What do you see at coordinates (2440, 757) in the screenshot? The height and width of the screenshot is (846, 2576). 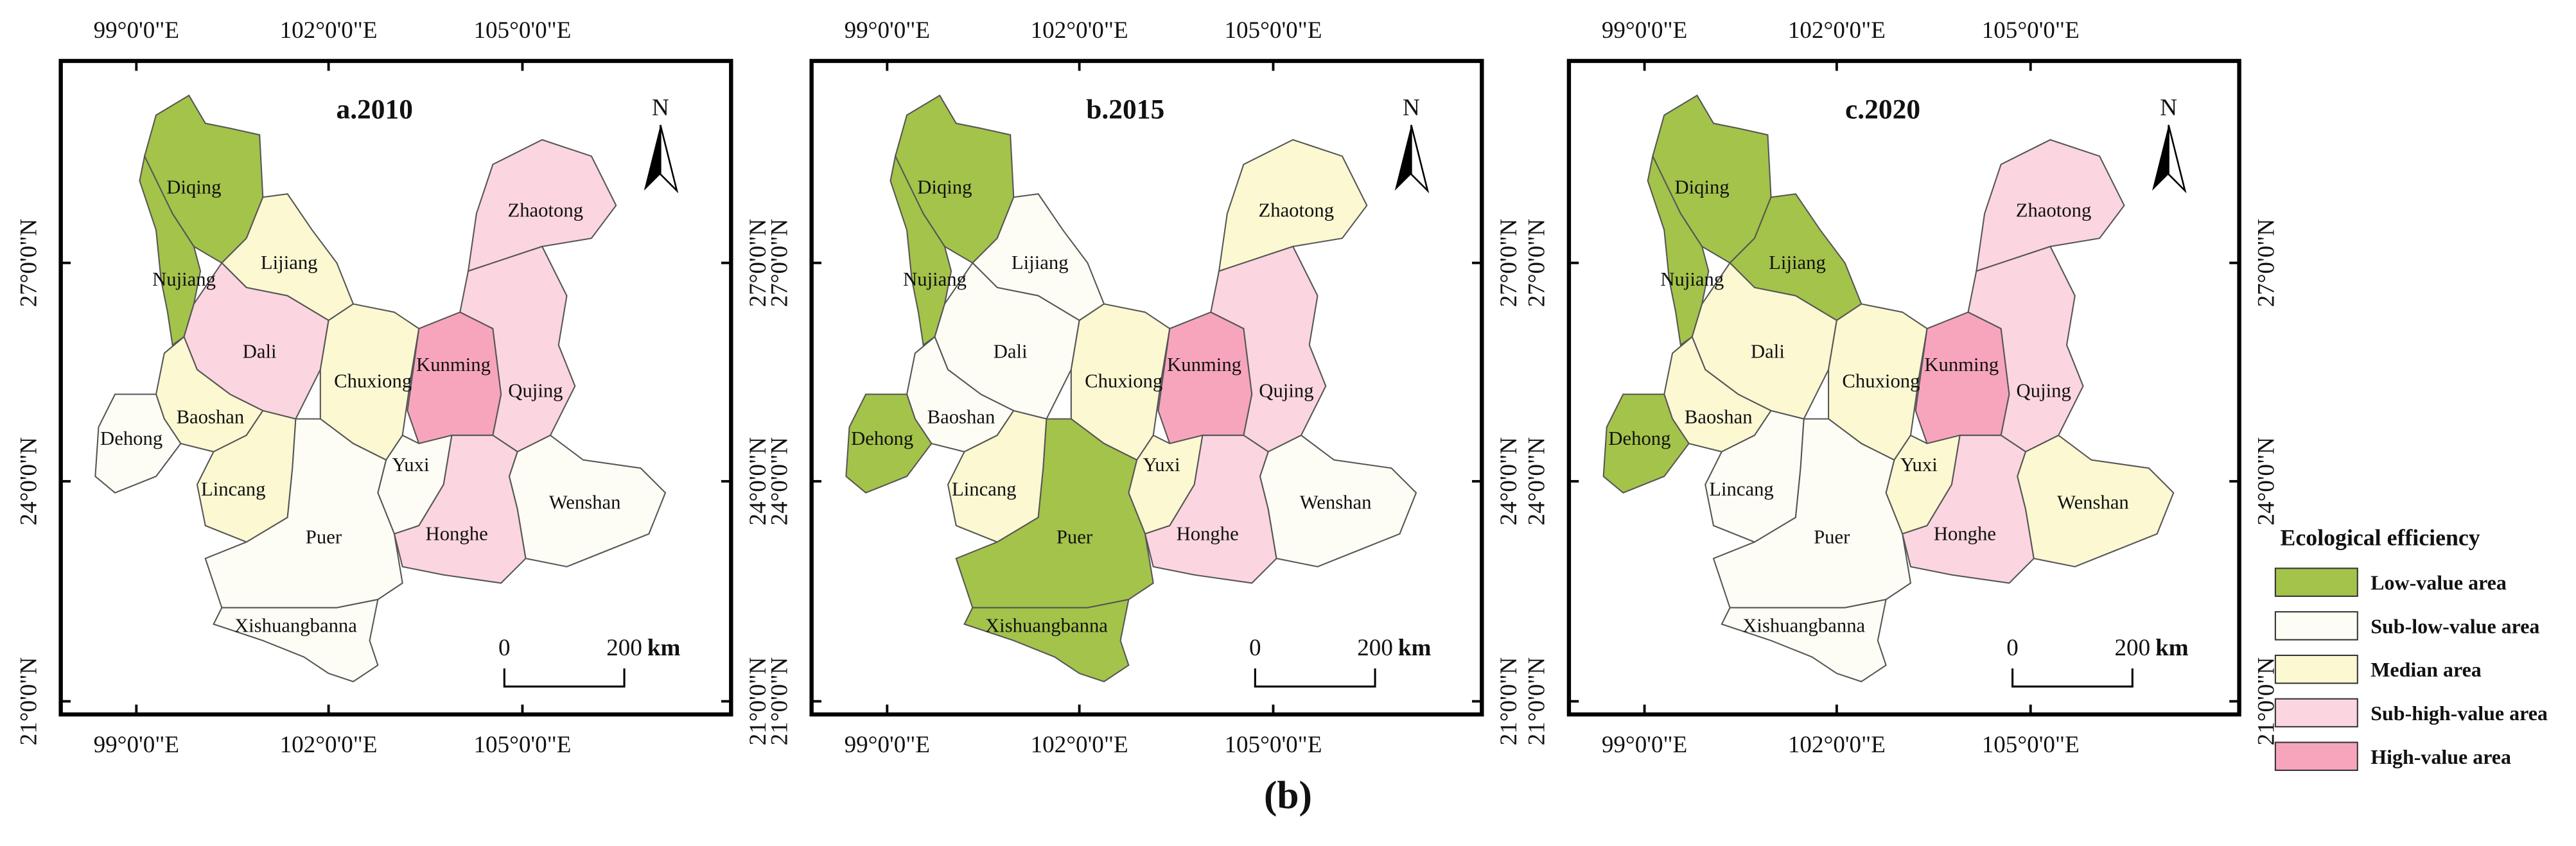 I see `legend-label: High-value area` at bounding box center [2440, 757].